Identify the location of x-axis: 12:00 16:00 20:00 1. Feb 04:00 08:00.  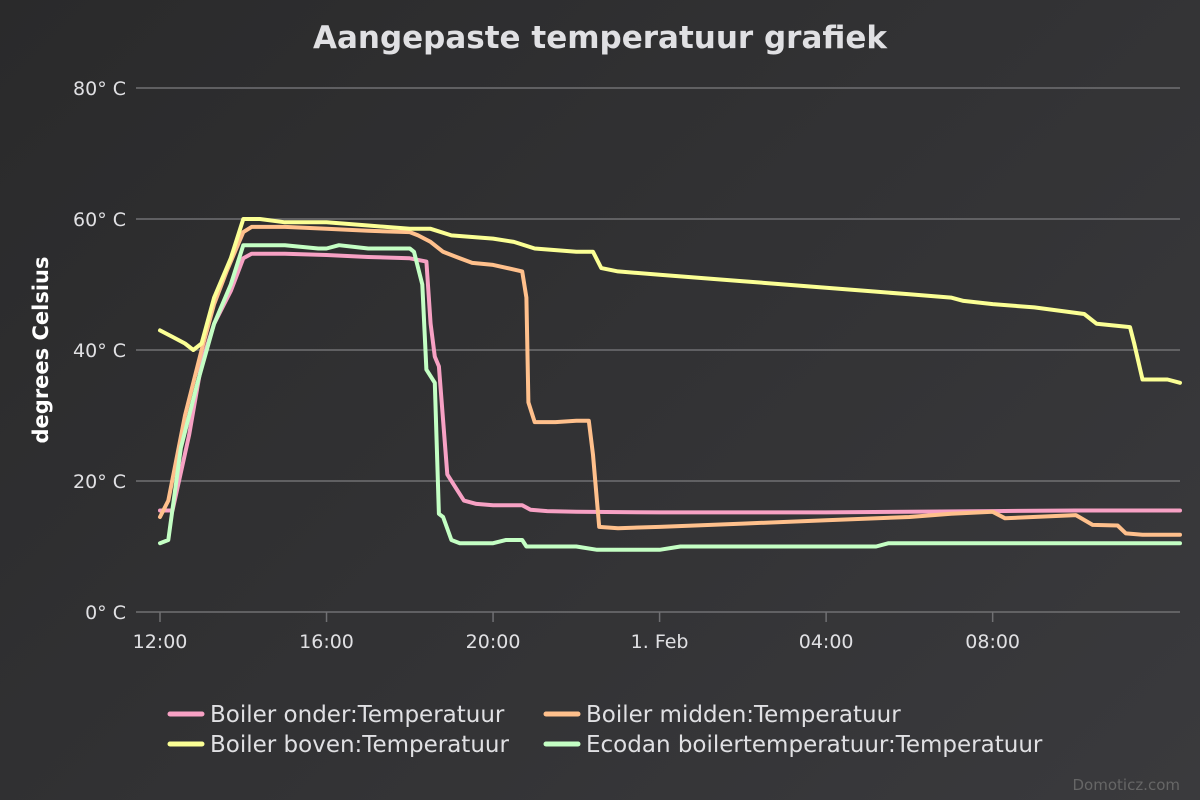
(576, 632).